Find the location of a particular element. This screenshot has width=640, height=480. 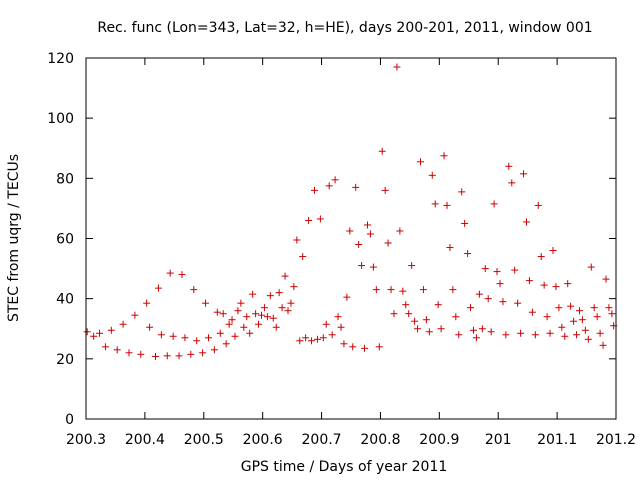

y-tick-label: 80 is located at coordinates (65, 179).